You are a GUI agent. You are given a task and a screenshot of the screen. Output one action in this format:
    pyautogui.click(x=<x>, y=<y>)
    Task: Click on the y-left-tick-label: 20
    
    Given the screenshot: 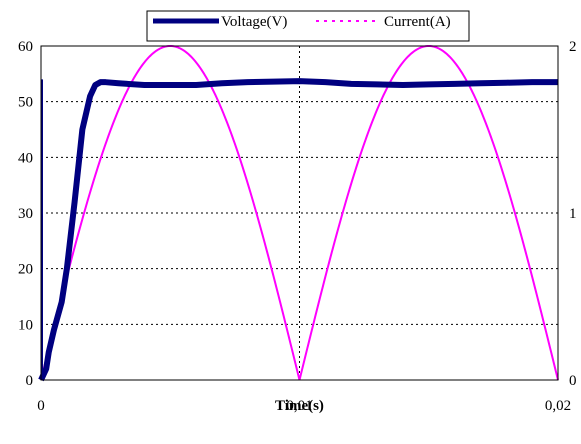 What is the action you would take?
    pyautogui.click(x=25, y=270)
    